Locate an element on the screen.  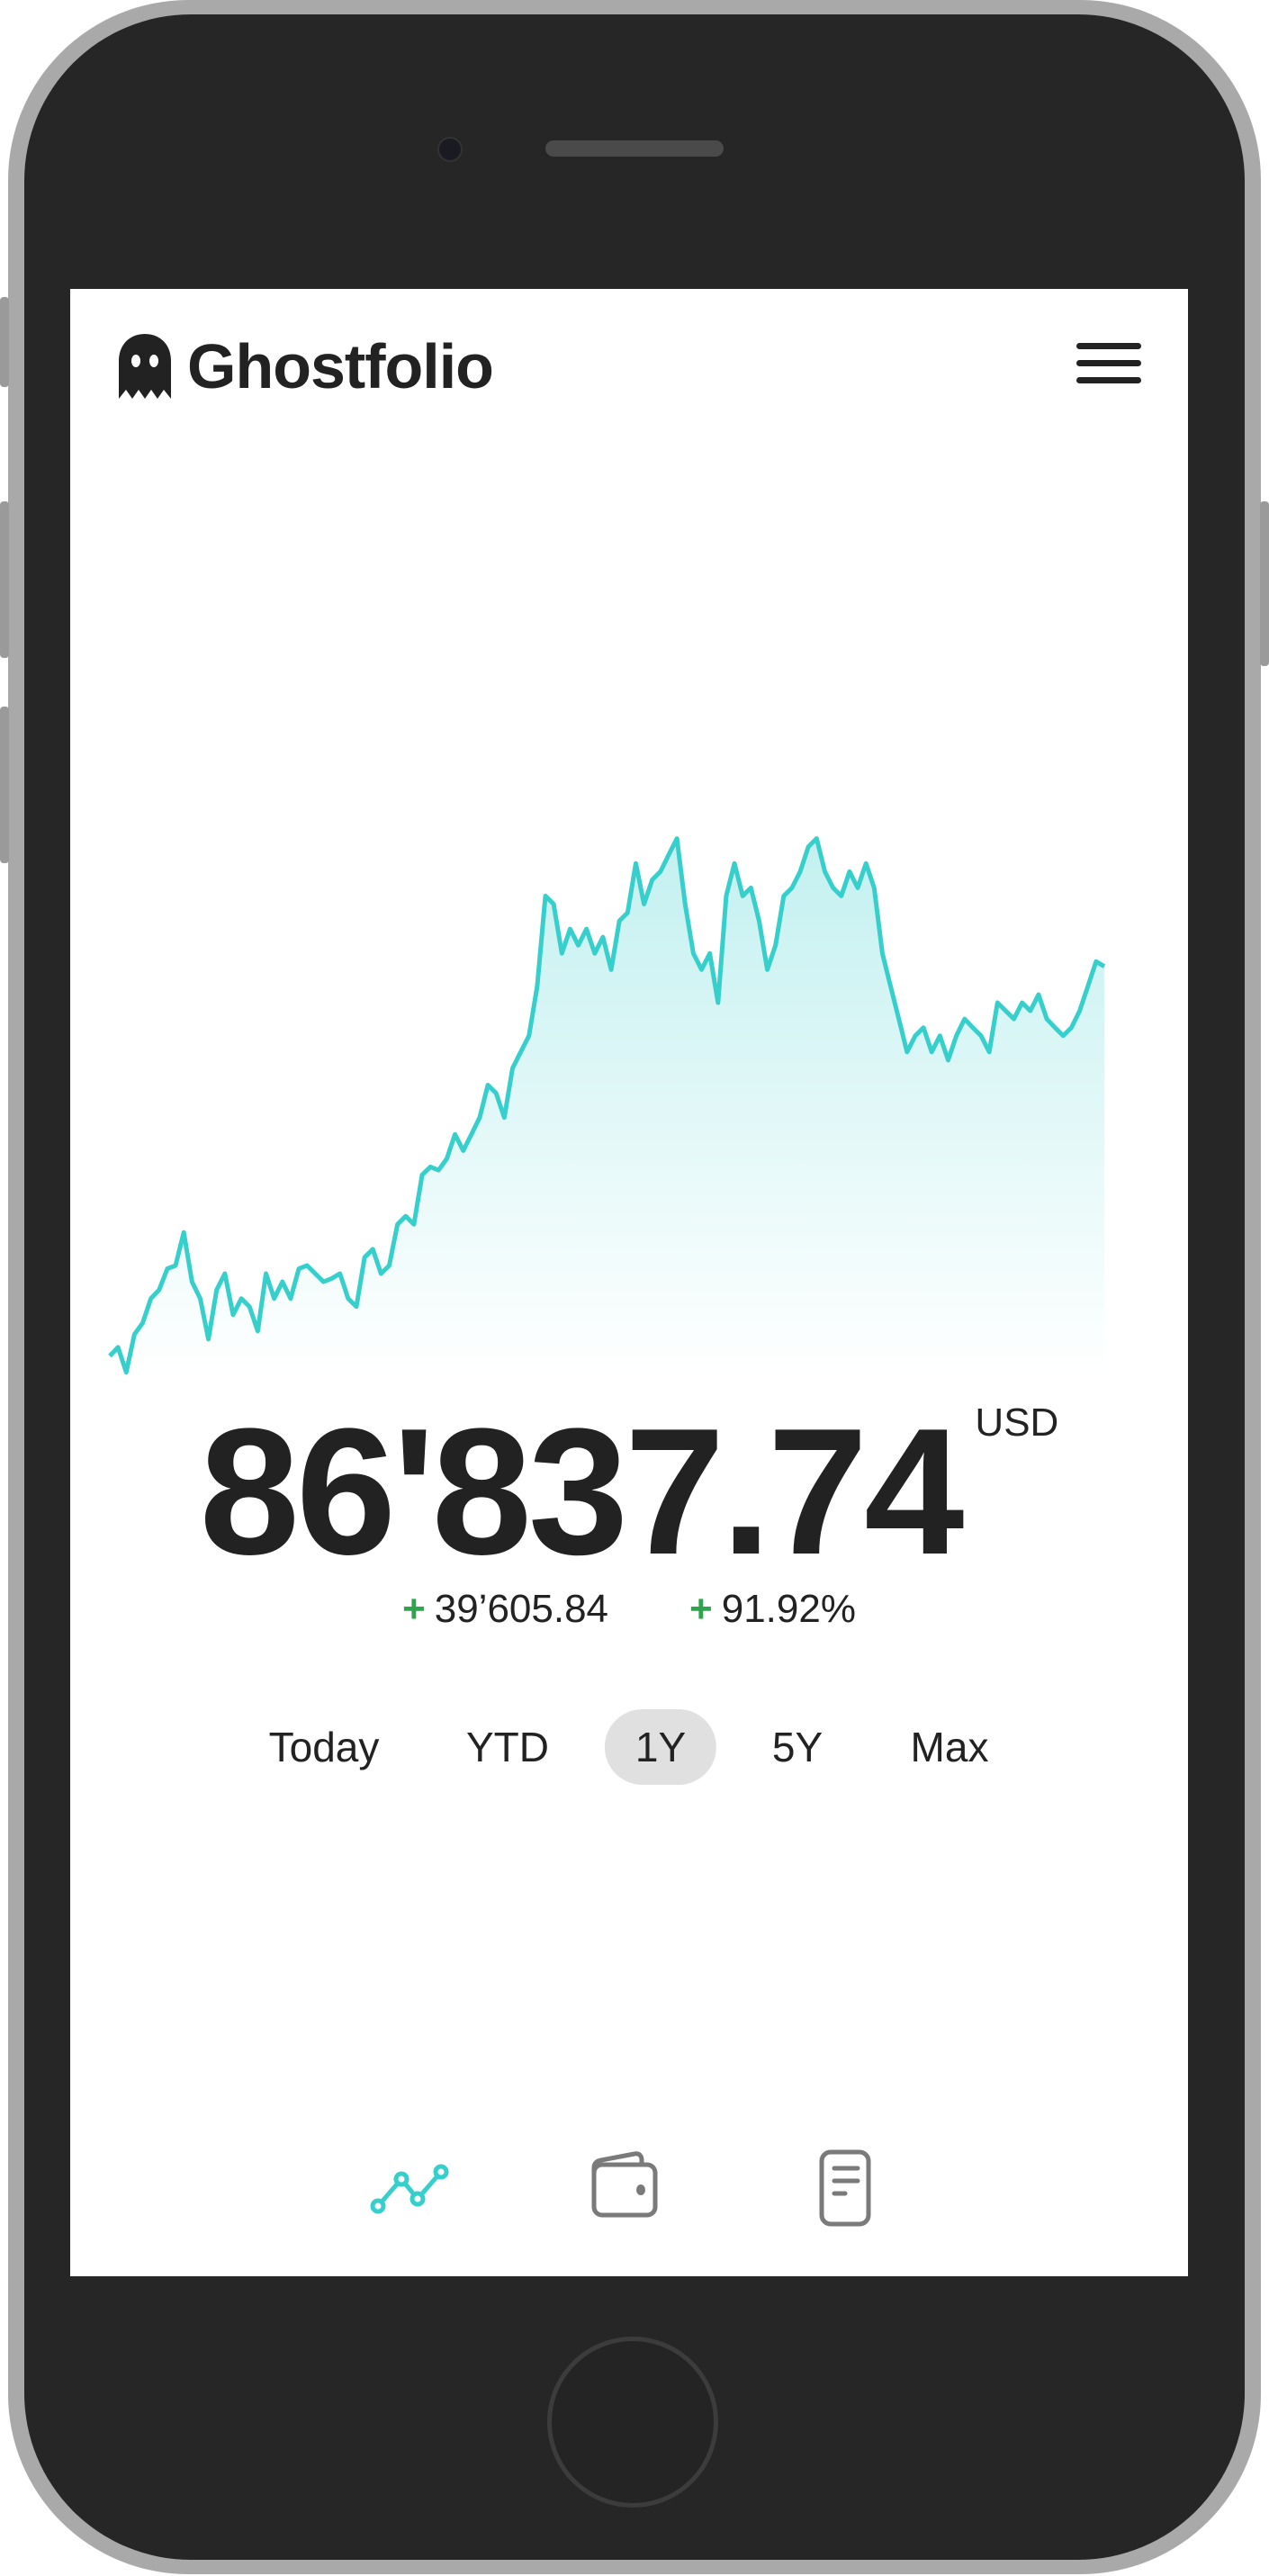
app-title: Ghostfolio is located at coordinates (341, 366).